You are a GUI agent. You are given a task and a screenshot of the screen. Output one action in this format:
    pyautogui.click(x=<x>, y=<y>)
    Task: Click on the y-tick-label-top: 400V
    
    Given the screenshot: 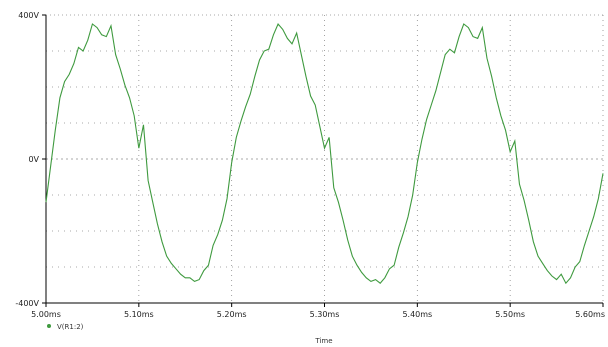 What is the action you would take?
    pyautogui.click(x=28, y=15)
    